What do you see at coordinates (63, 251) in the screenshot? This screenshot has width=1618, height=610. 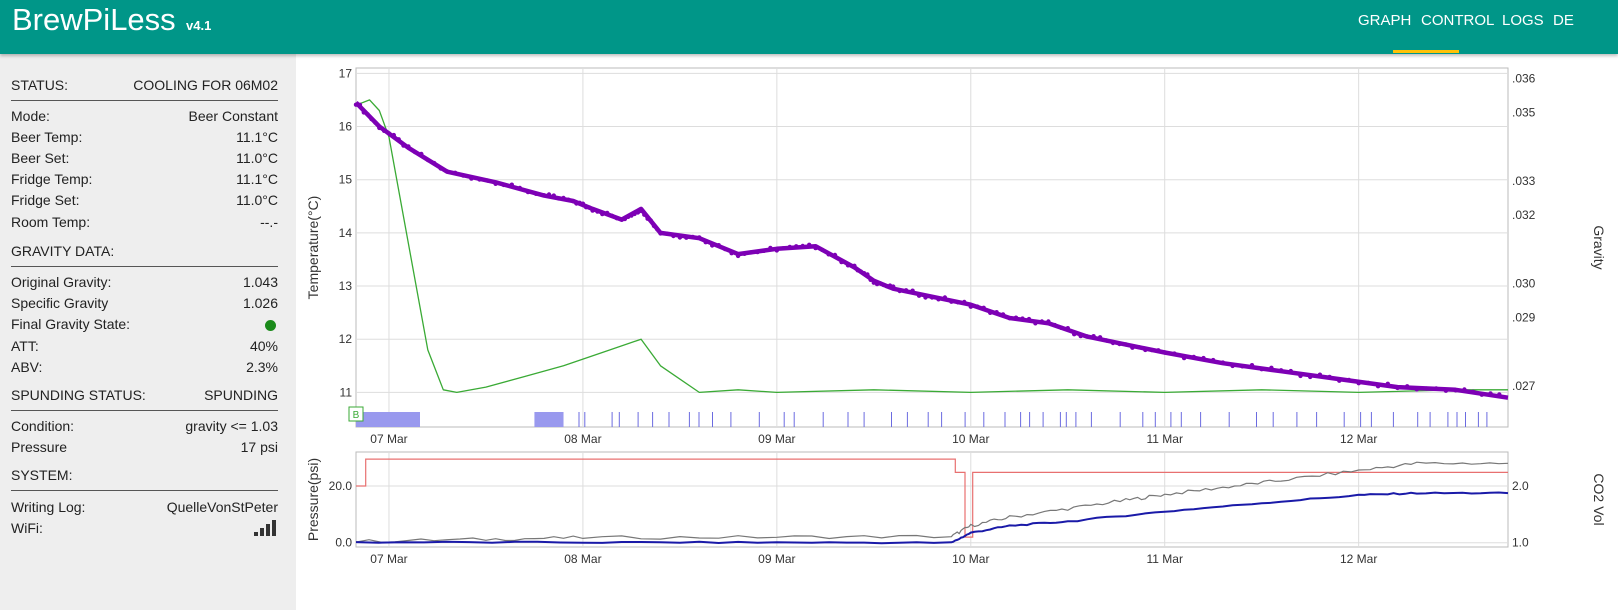 I see `gravity-header-label: GRAVITY DATA:` at bounding box center [63, 251].